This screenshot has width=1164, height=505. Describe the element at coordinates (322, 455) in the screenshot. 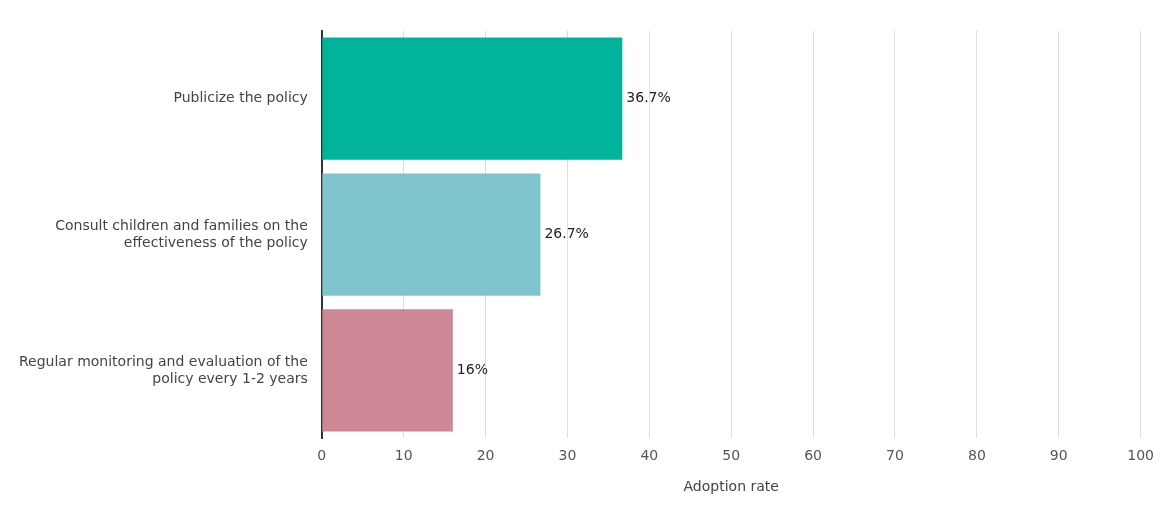

I see `x-tick-label: 0` at that location.